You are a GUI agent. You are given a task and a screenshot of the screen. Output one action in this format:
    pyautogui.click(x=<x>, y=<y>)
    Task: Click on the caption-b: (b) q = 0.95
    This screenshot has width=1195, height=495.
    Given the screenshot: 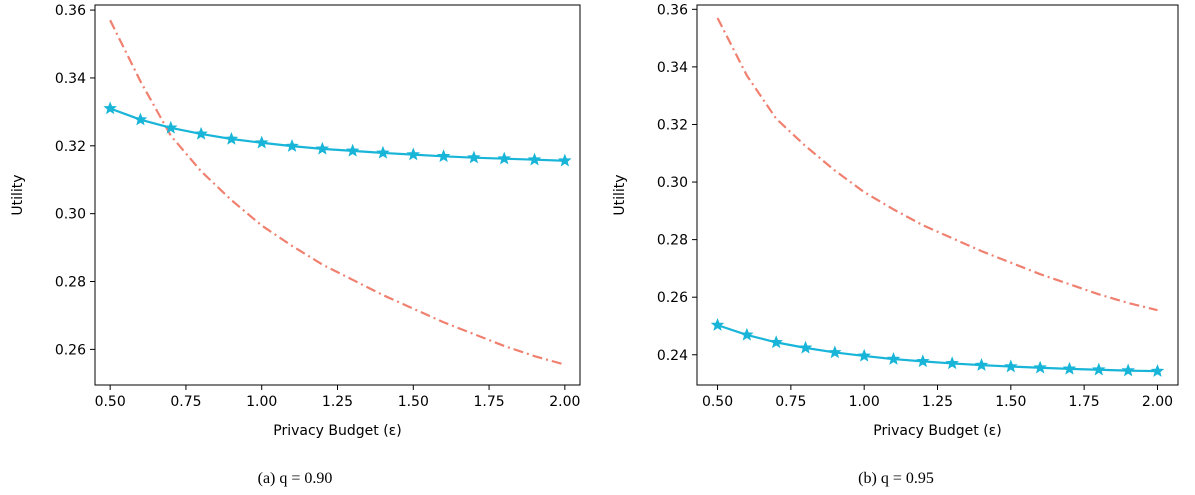 What is the action you would take?
    pyautogui.click(x=896, y=478)
    